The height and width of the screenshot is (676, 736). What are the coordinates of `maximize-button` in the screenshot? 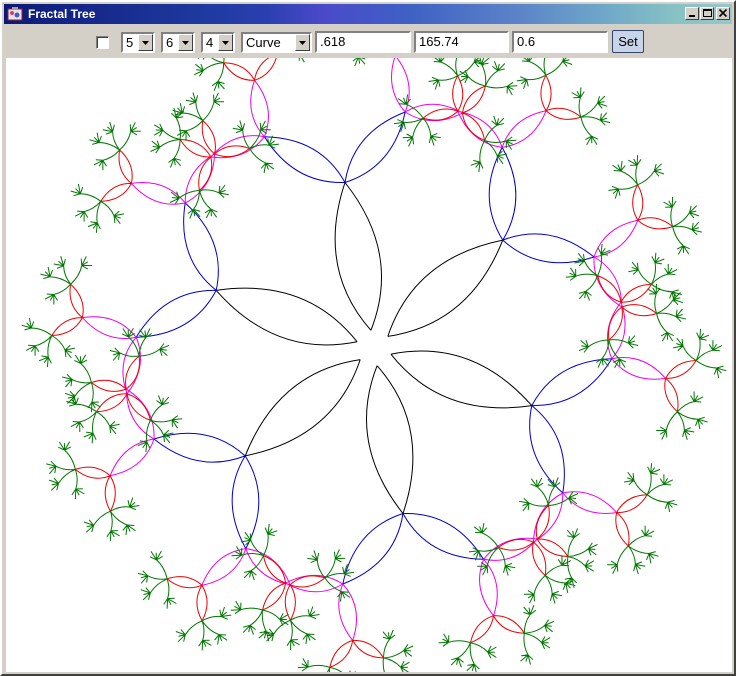 It's located at (707, 13).